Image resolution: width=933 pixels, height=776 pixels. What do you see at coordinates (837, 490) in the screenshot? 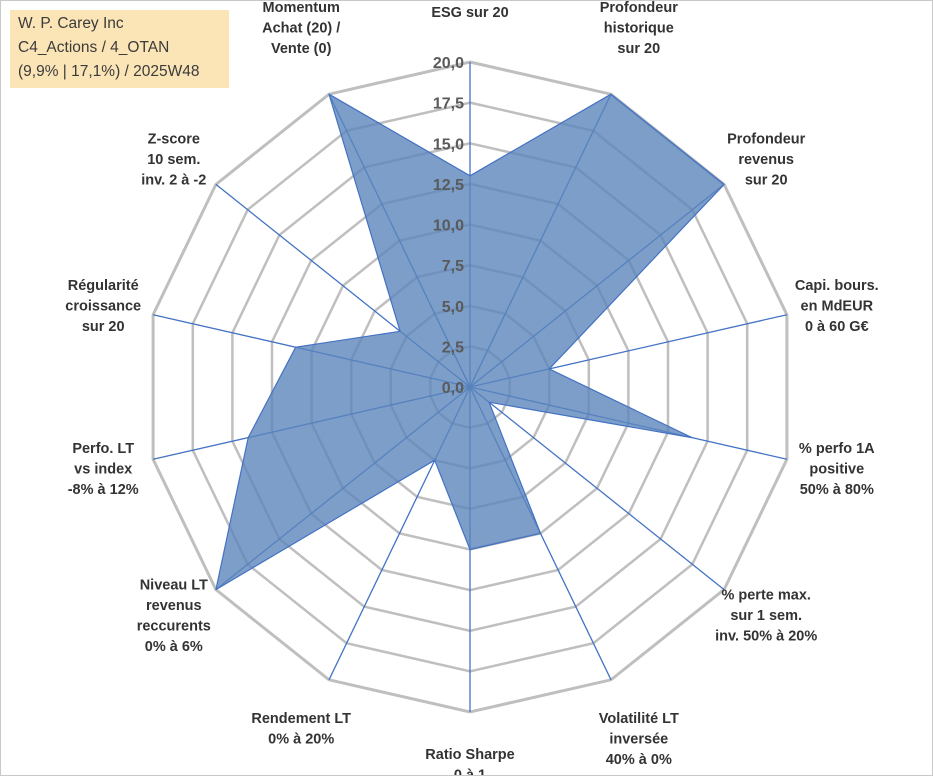
I see `axis-label-line: 50% à 80%` at bounding box center [837, 490].